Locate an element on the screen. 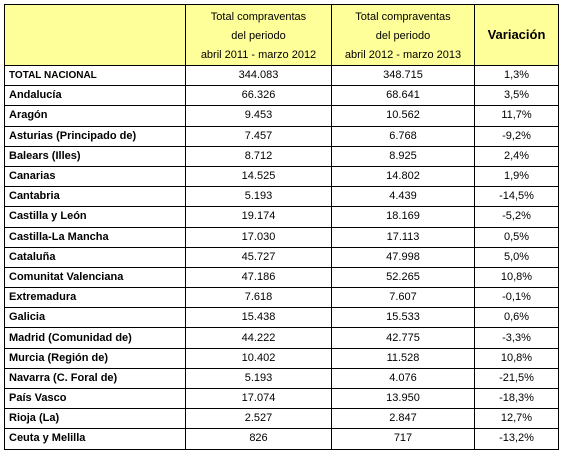  region-name: Cantabria is located at coordinates (95, 197).